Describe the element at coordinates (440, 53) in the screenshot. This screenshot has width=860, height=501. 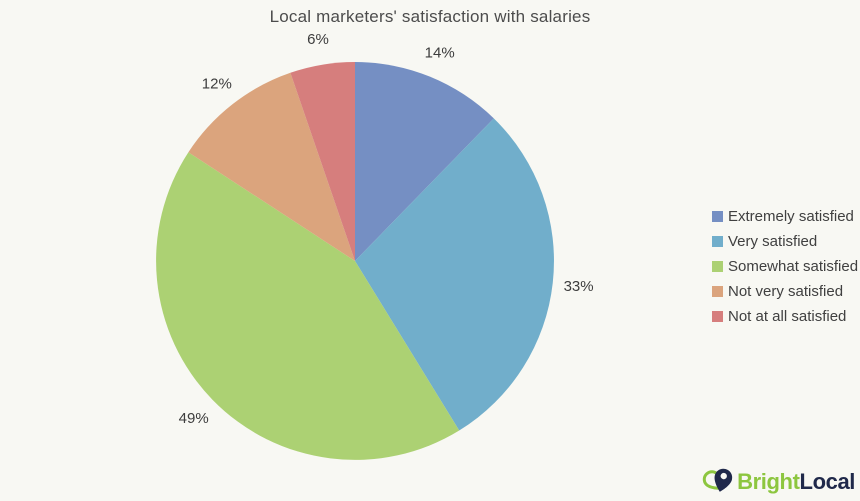
I see `pie-slice-label: 14%` at that location.